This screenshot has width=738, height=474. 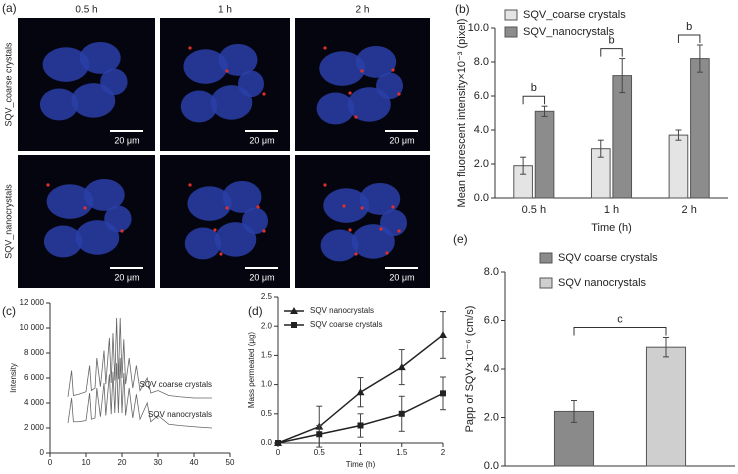 What do you see at coordinates (534, 210) in the screenshot?
I see `x-tick-label: 0.5 h` at bounding box center [534, 210].